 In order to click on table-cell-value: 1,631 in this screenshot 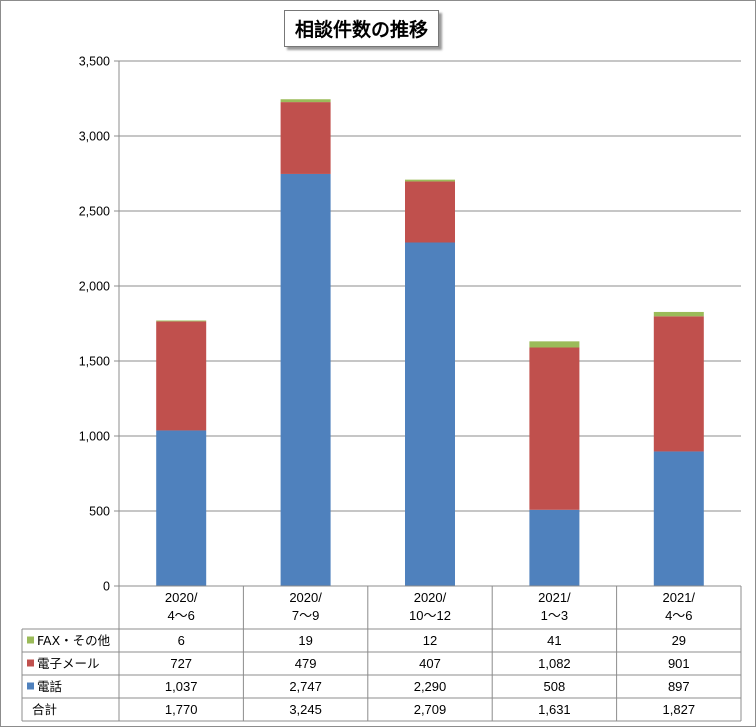, I will do `click(554, 709)`.